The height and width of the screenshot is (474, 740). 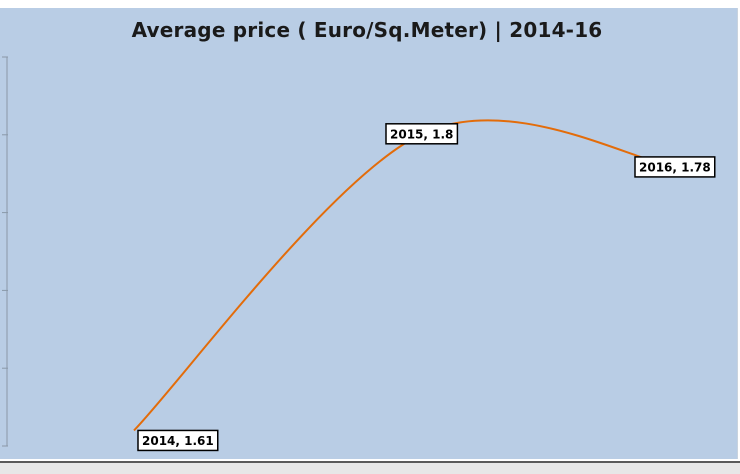 I want to click on data-label: 2015, 1.8, so click(x=421, y=134).